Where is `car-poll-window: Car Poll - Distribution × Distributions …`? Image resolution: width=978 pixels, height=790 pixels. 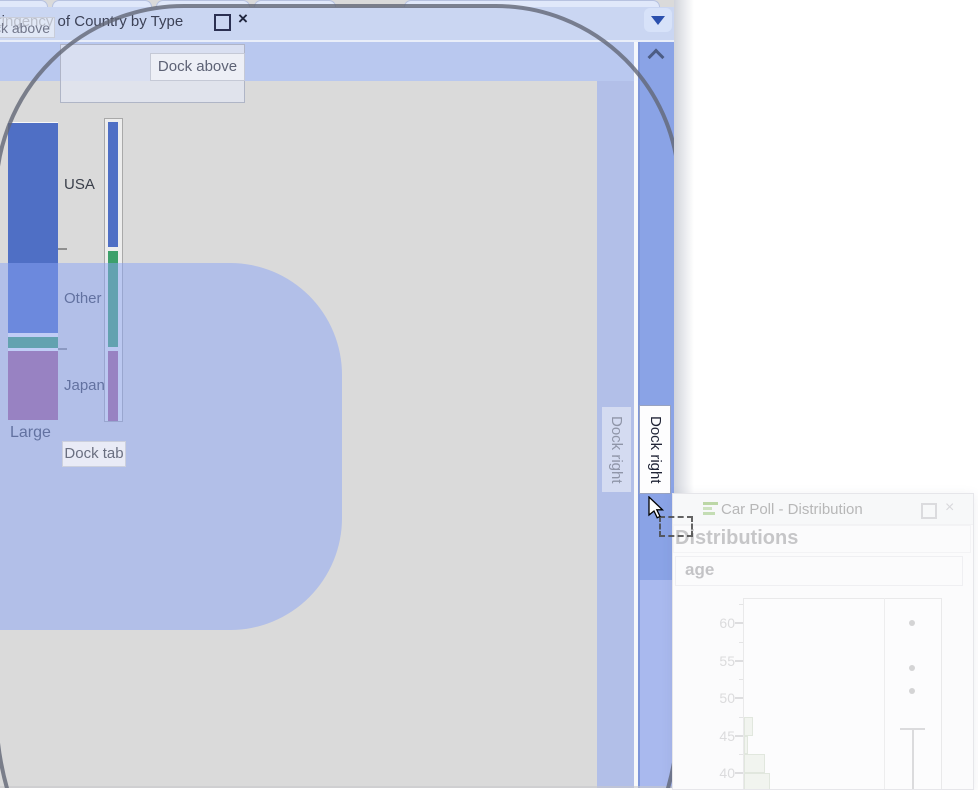 car-poll-window: Car Poll - Distribution × Distributions … is located at coordinates (823, 641).